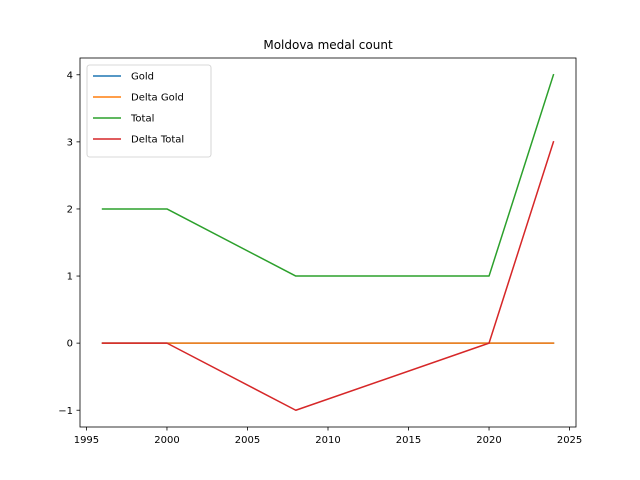 This screenshot has width=640, height=480. I want to click on y-tick-label: −1, so click(65, 411).